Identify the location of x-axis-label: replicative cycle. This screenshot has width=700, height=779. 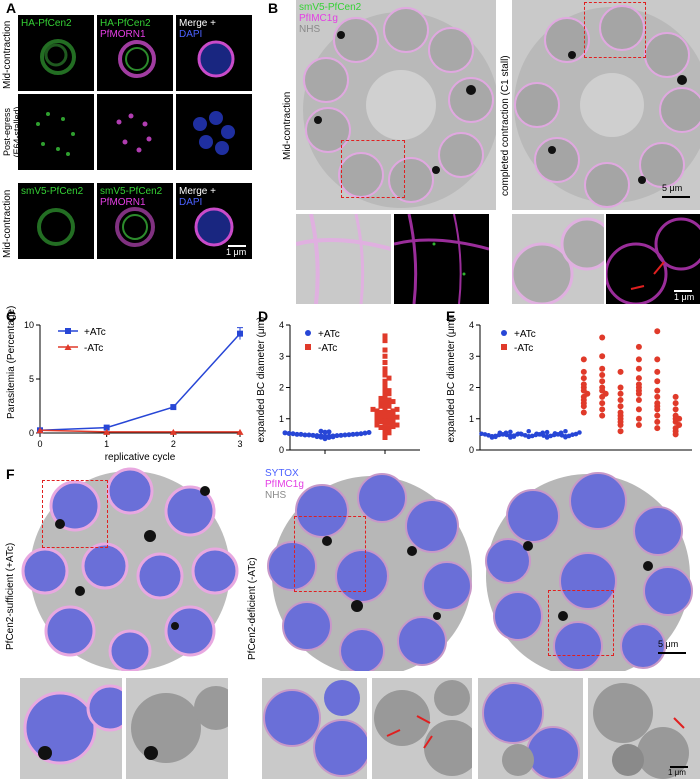
(140, 457).